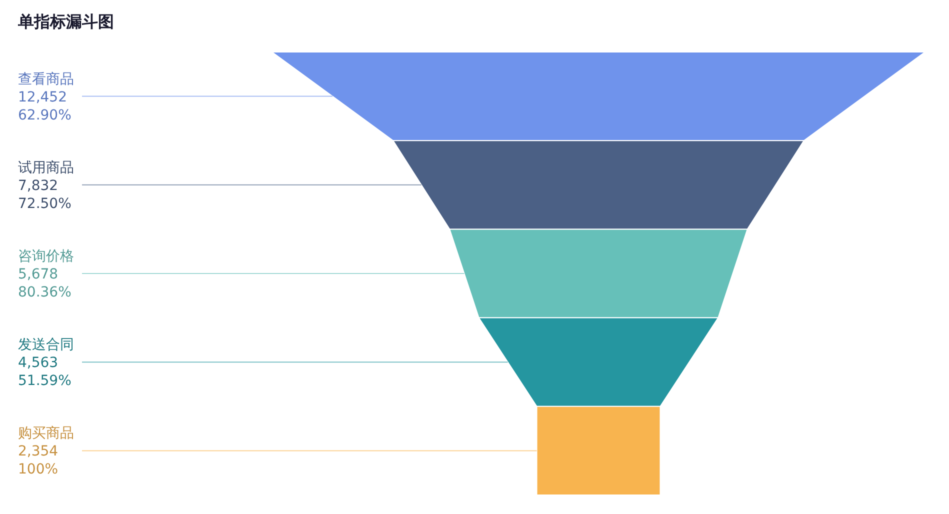  Describe the element at coordinates (45, 381) in the screenshot. I see `text: 51.59%` at that location.